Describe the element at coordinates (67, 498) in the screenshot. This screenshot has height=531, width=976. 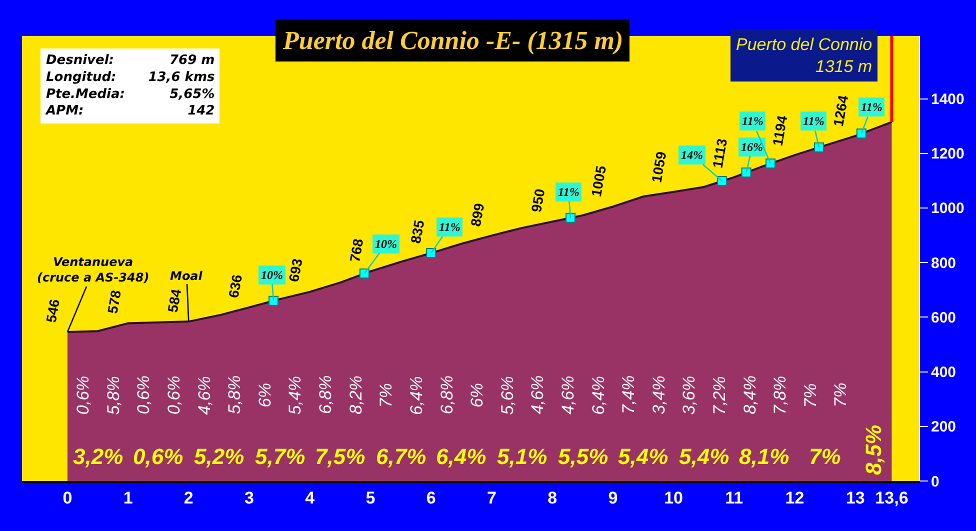
I see `x-tick-label: 0` at that location.